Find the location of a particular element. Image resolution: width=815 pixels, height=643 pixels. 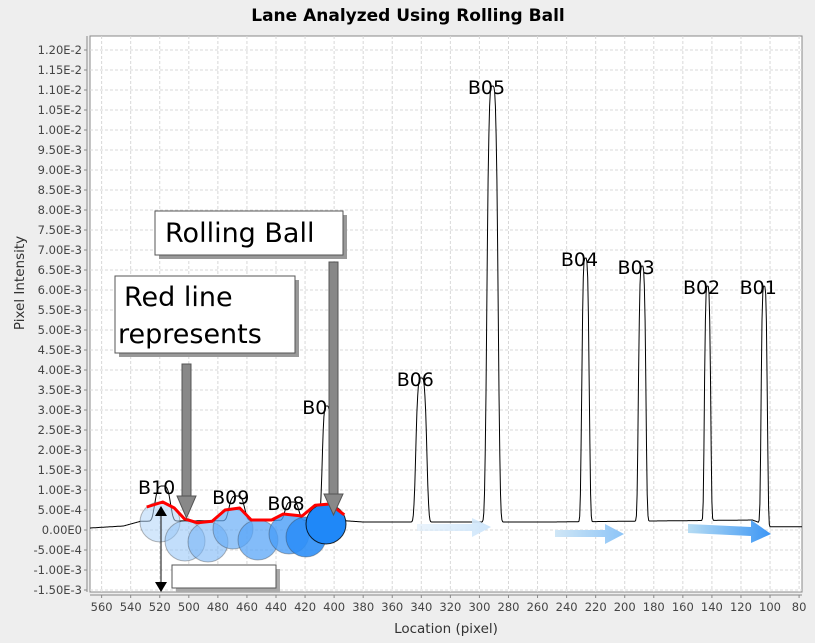

empty-box is located at coordinates (225, 578).